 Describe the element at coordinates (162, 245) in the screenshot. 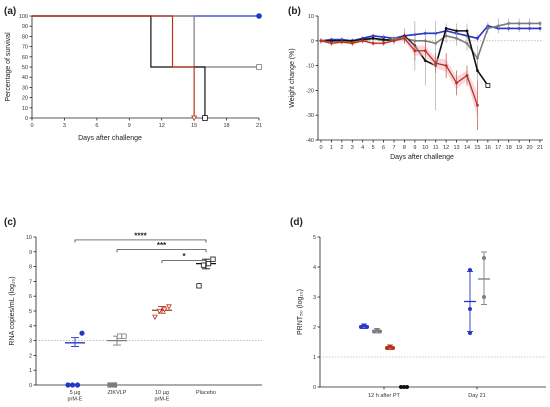

I see `significance-stars: ***` at that location.